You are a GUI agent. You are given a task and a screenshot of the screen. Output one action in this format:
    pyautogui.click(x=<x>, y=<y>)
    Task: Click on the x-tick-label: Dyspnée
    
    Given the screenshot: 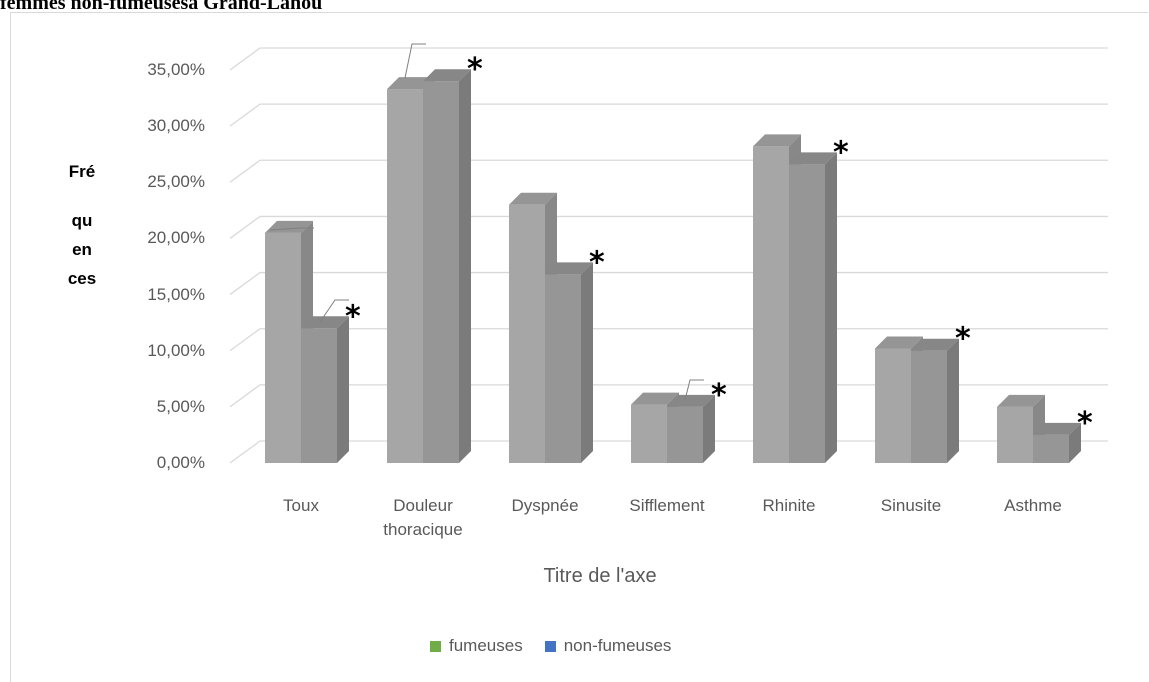 What is the action you would take?
    pyautogui.click(x=545, y=506)
    